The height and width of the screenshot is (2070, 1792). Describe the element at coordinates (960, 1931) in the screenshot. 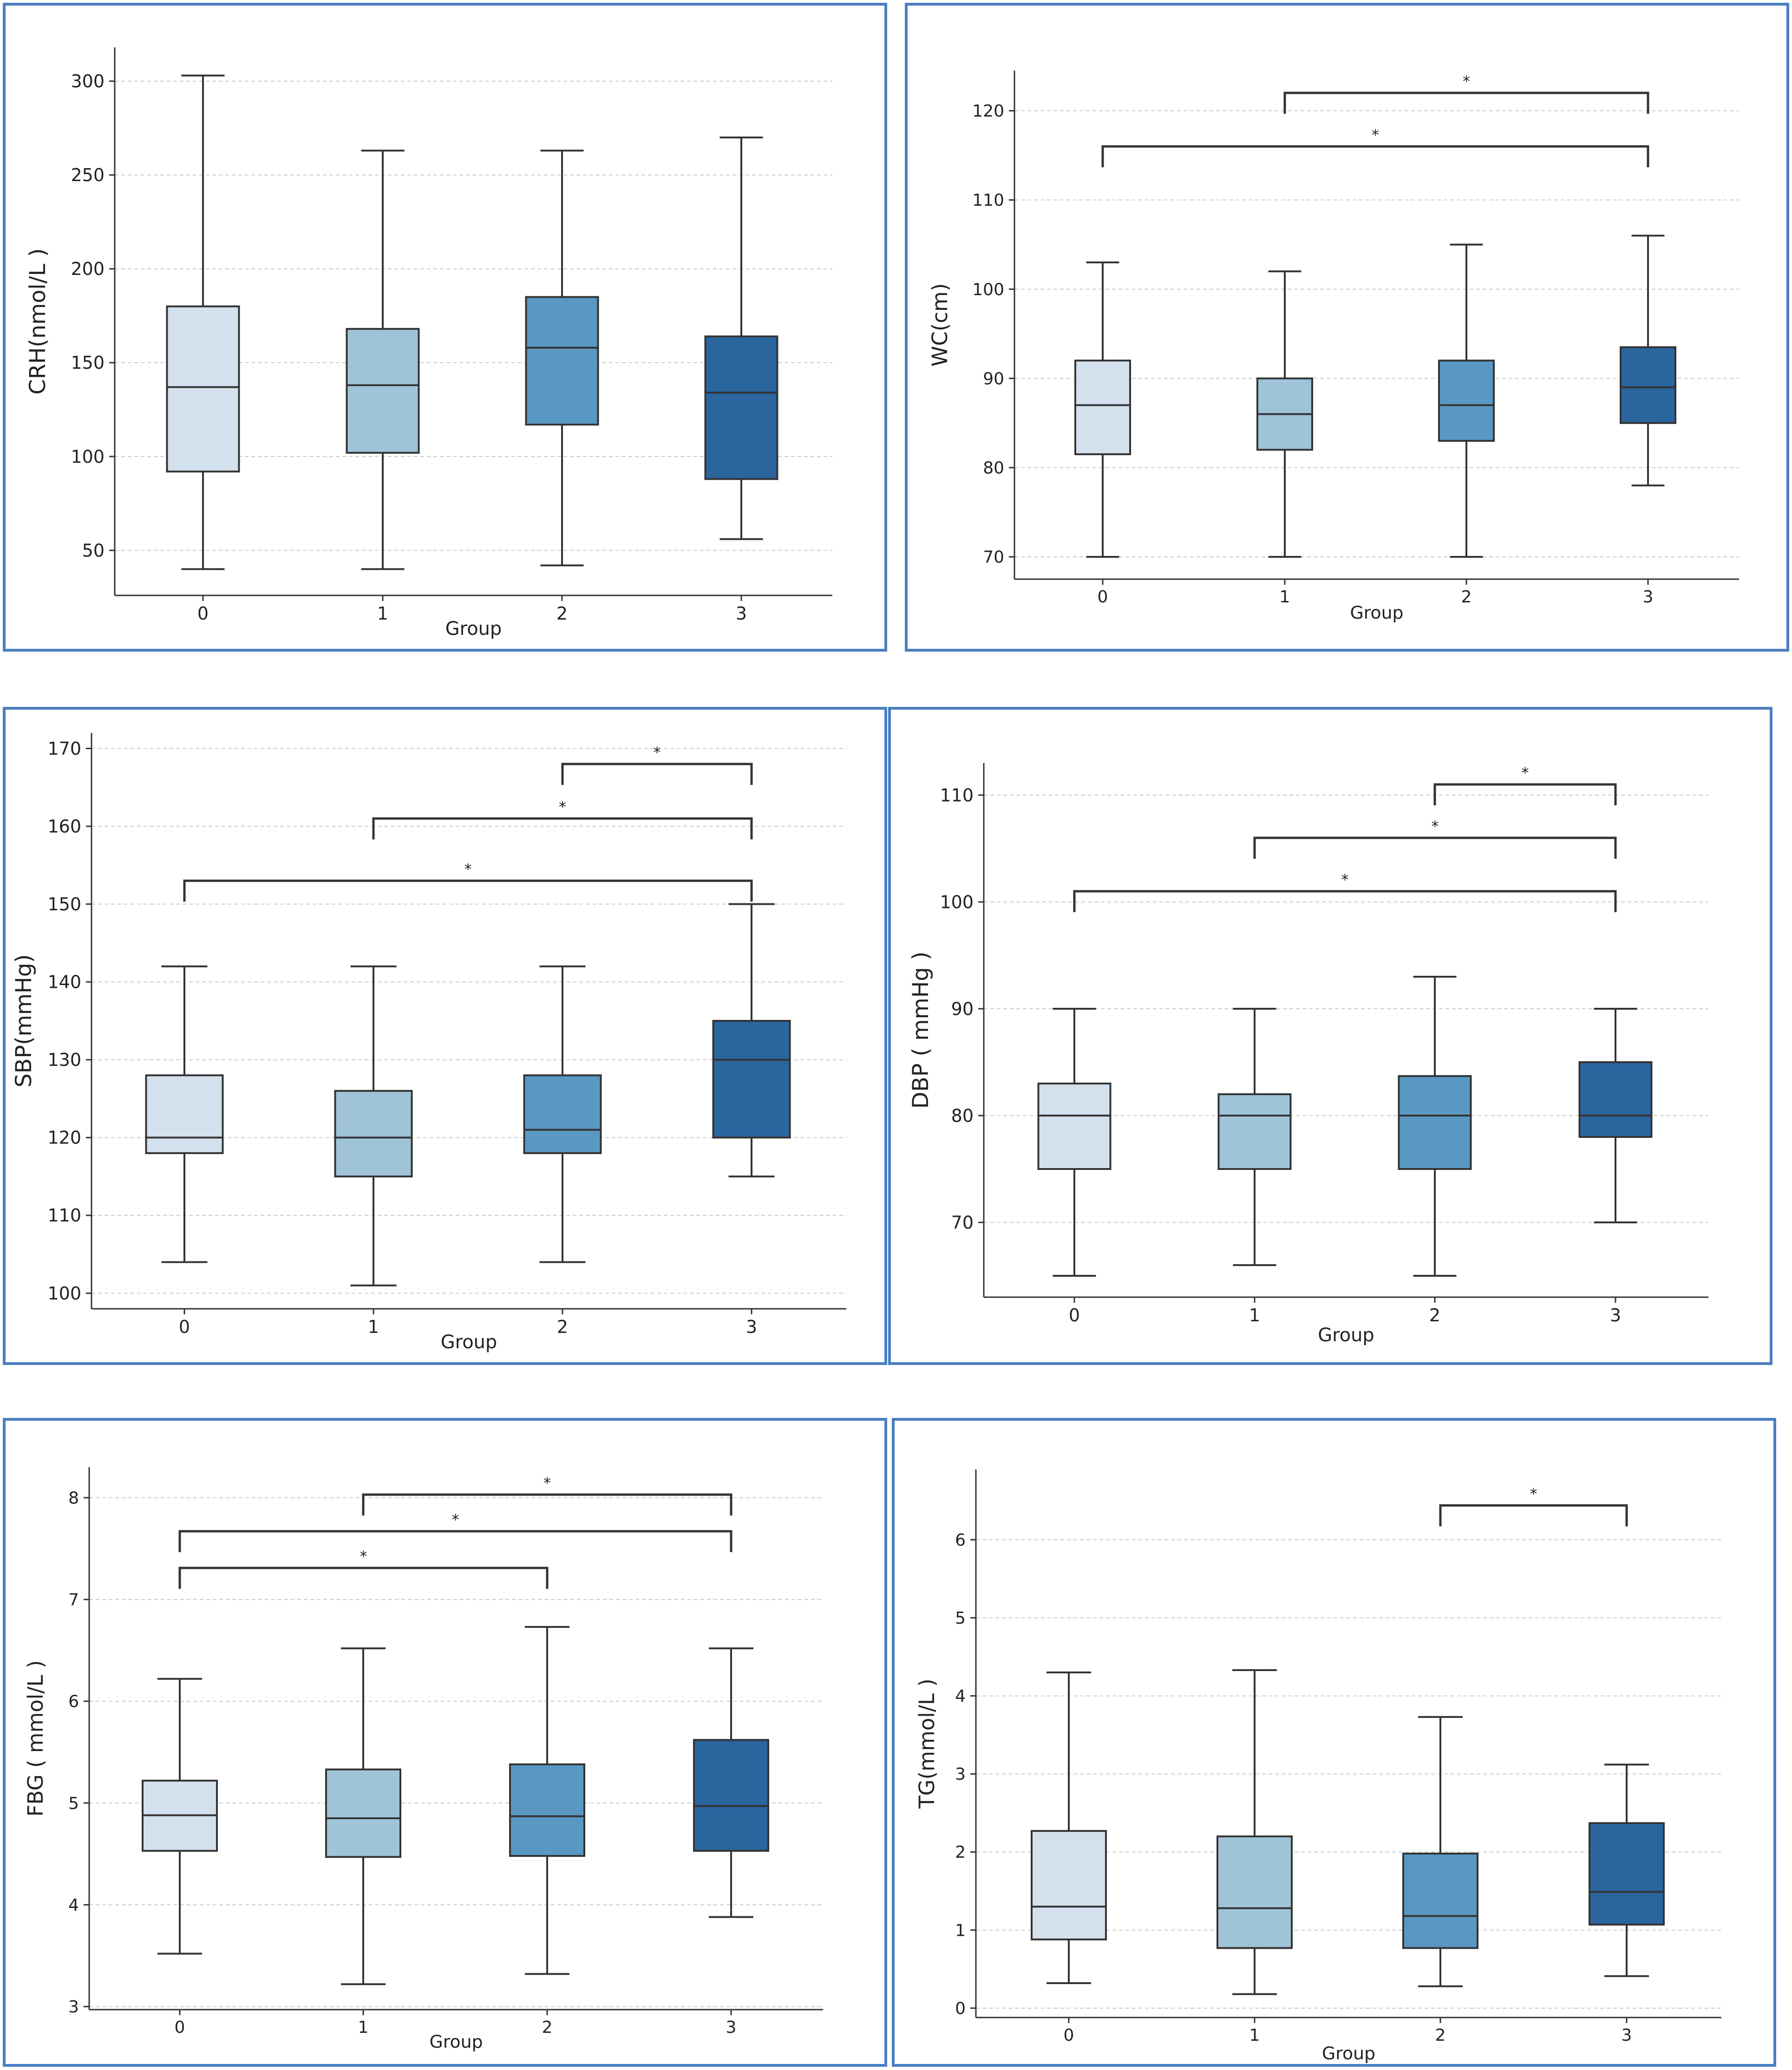

I see `y-tick-label: 1` at that location.